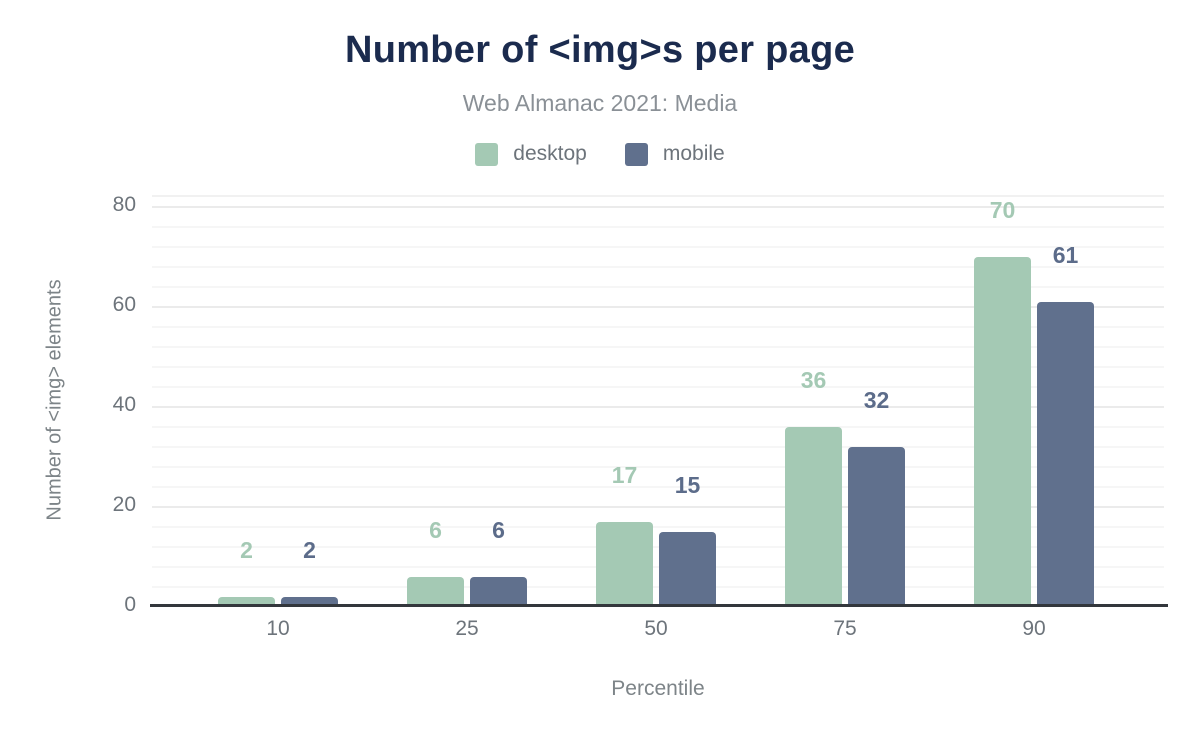 This screenshot has width=1200, height=742. Describe the element at coordinates (1065, 454) in the screenshot. I see `bar-mobile-p90` at that location.